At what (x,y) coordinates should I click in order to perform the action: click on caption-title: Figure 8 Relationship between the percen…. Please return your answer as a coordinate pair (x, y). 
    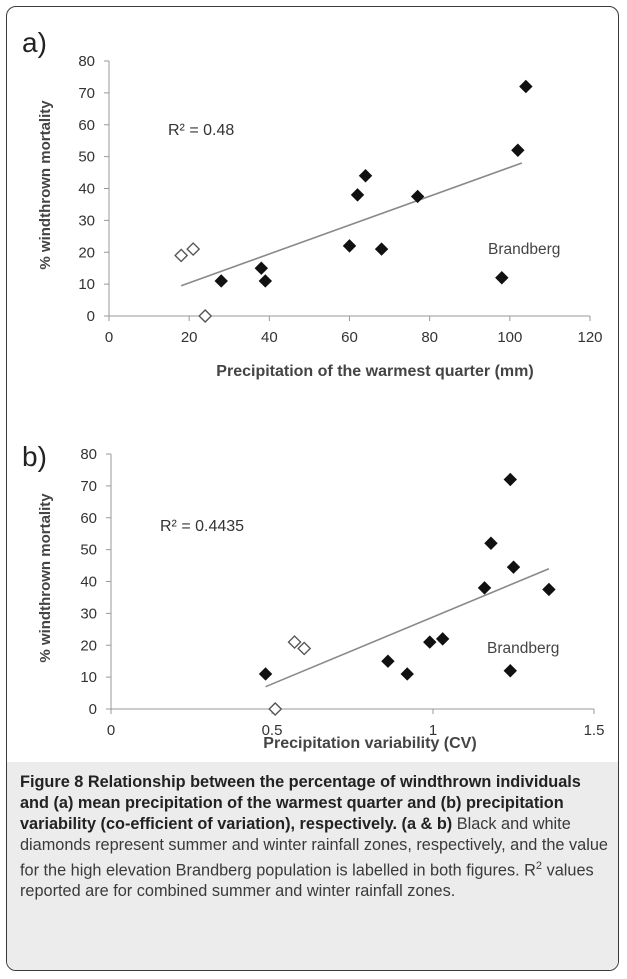
    Looking at the image, I should click on (300, 803).